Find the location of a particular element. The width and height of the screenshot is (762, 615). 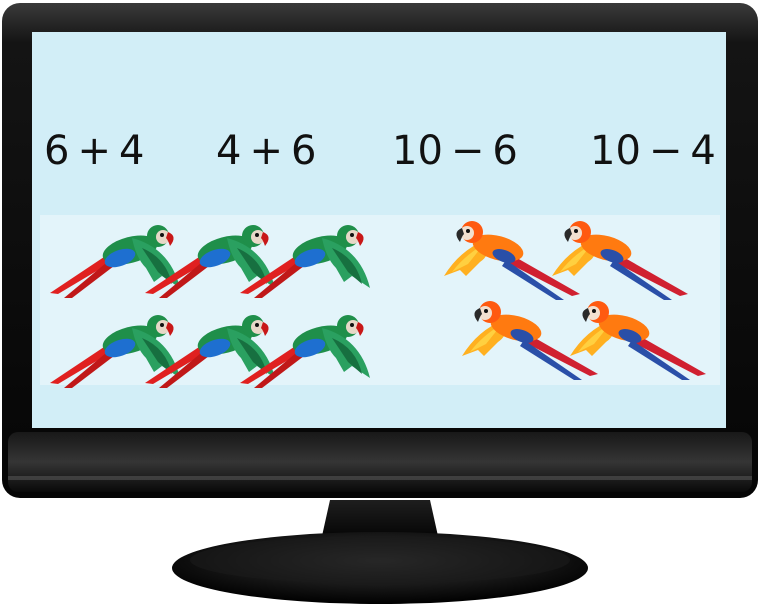

expression-4: 10 − 4 is located at coordinates (653, 151).